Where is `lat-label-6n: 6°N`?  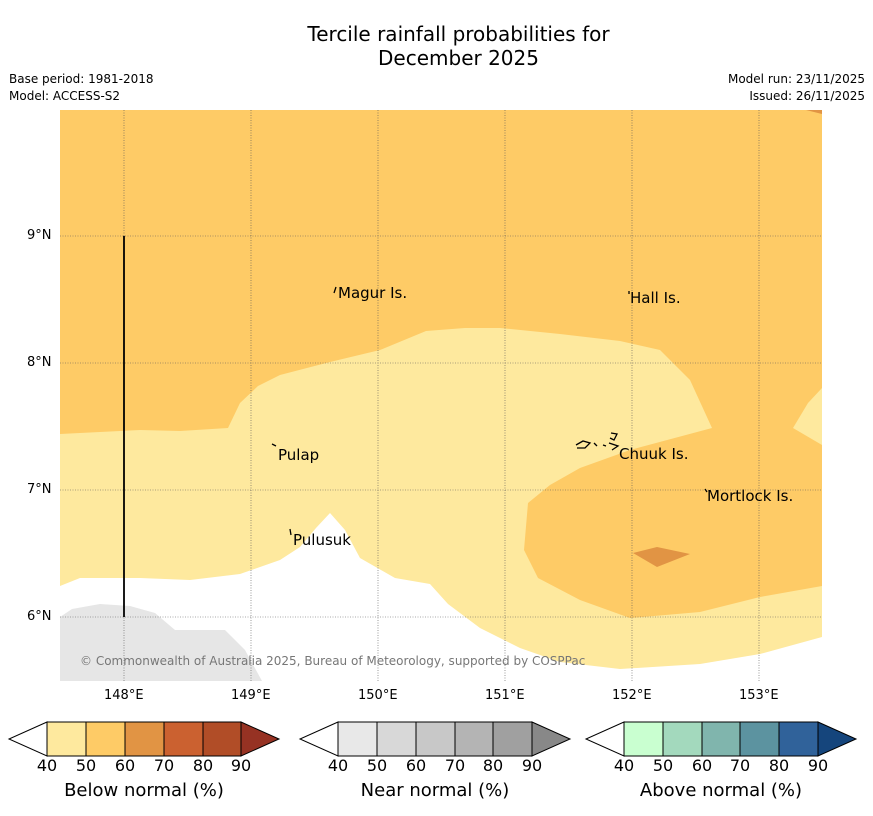 lat-label-6n: 6°N is located at coordinates (39, 616).